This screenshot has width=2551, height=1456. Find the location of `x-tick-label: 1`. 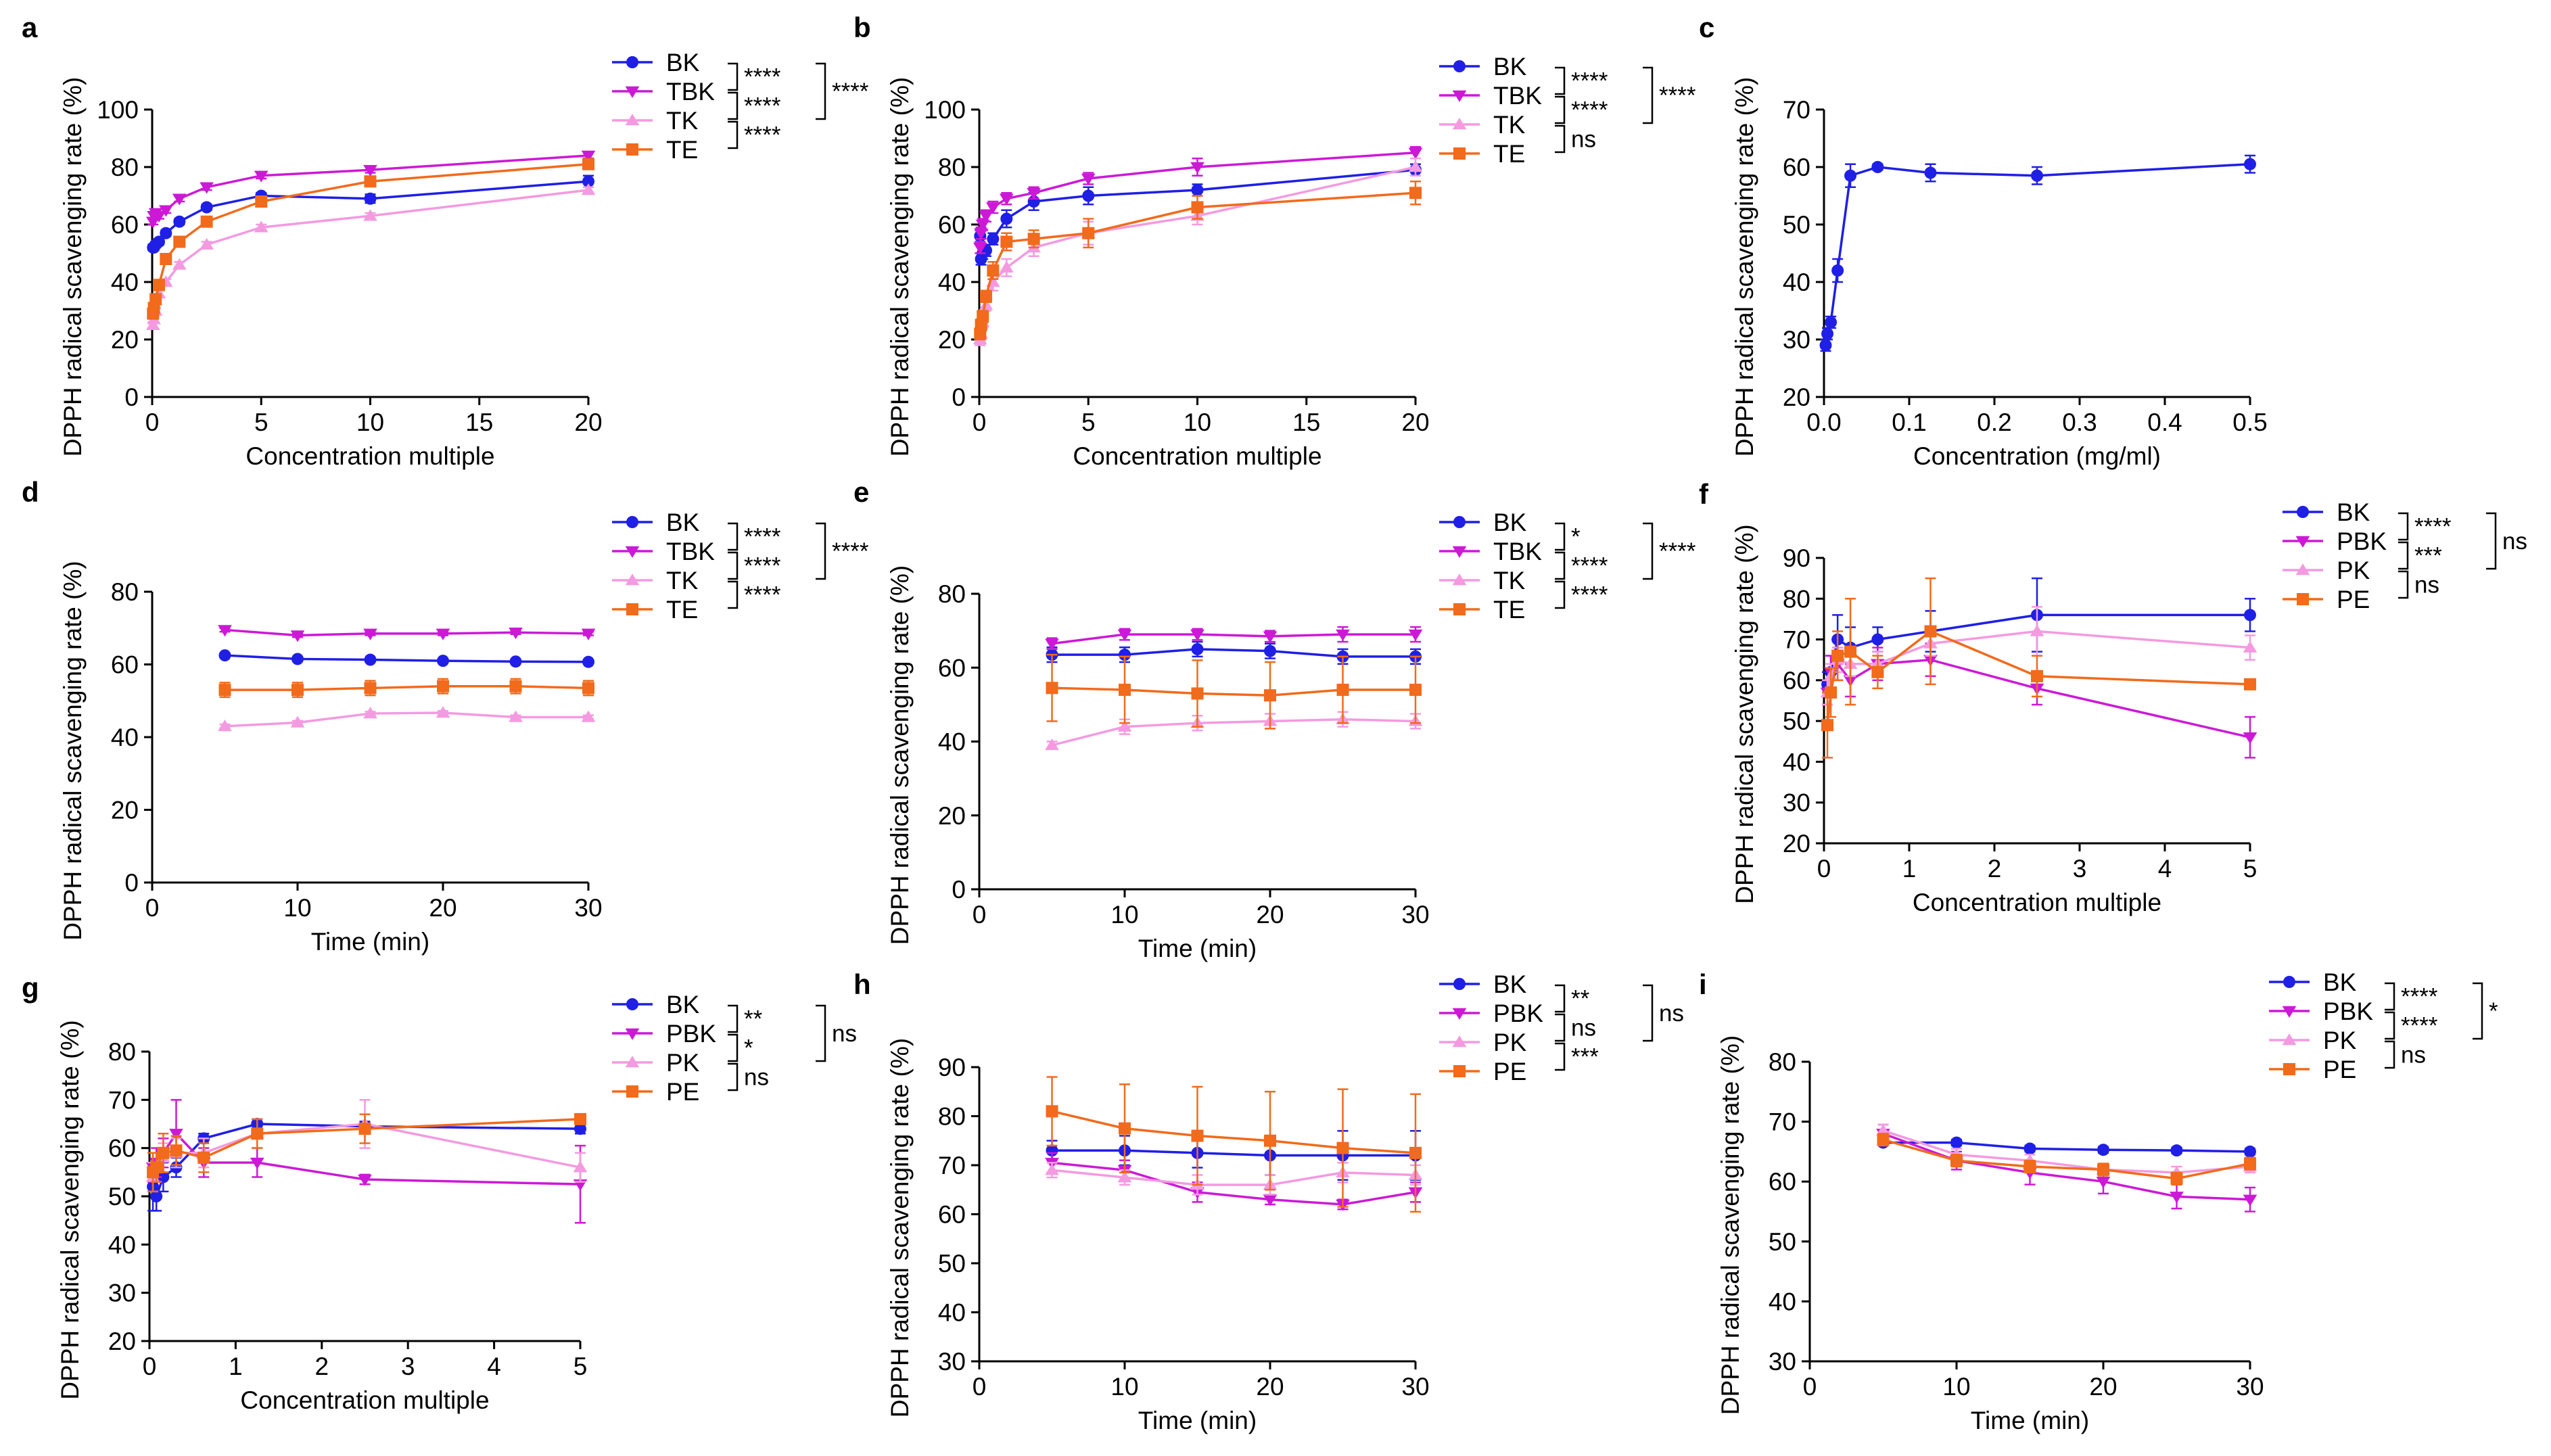

x-tick-label: 1 is located at coordinates (1909, 869).